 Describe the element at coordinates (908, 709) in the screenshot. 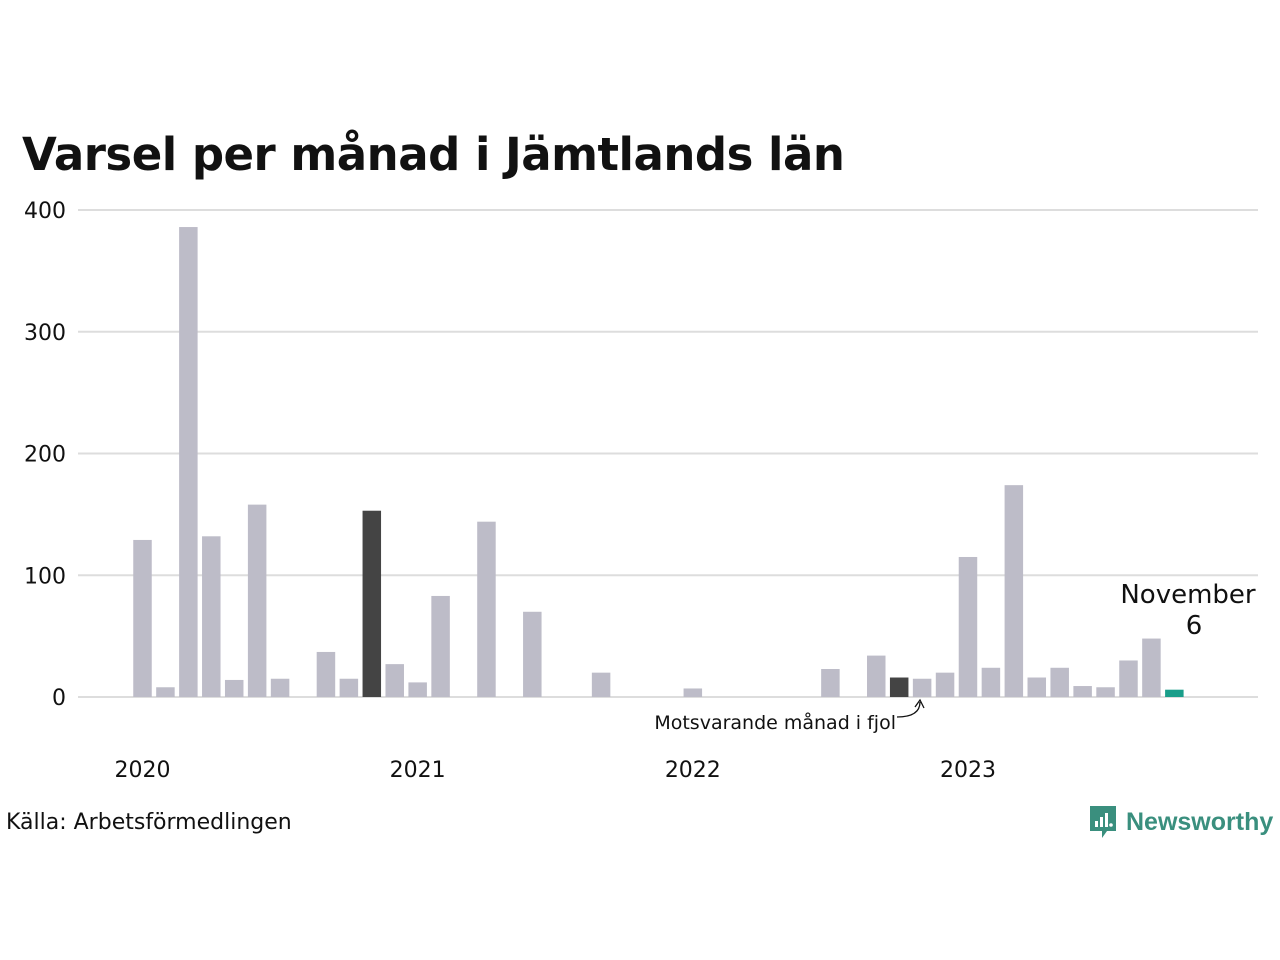

I see `prev-year-arrow` at that location.